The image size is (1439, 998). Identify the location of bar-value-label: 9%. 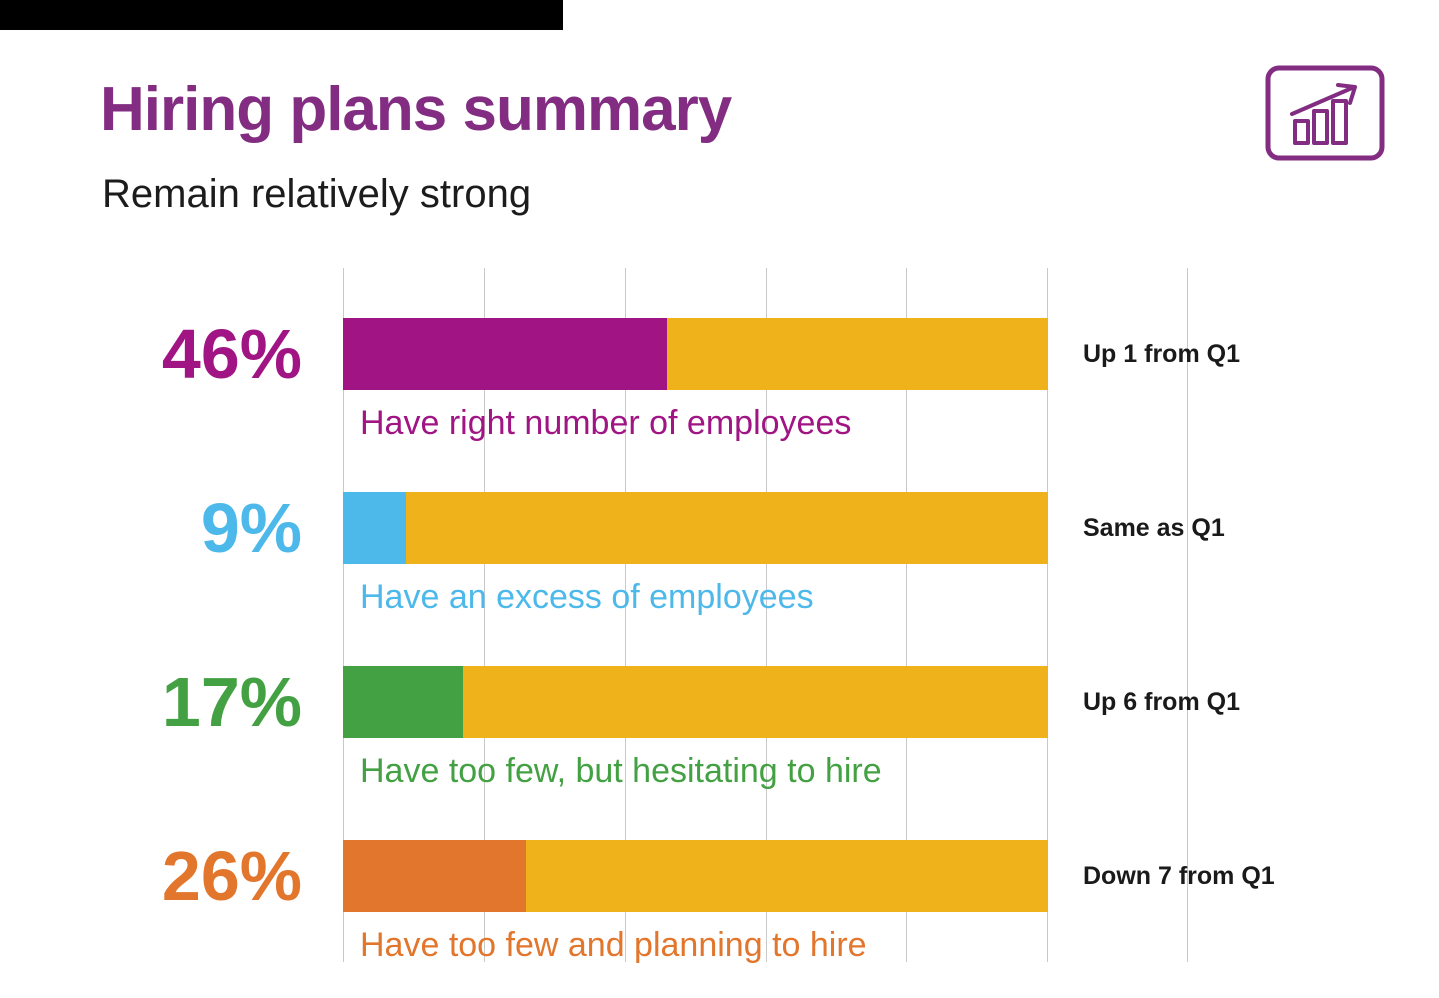
(251, 528).